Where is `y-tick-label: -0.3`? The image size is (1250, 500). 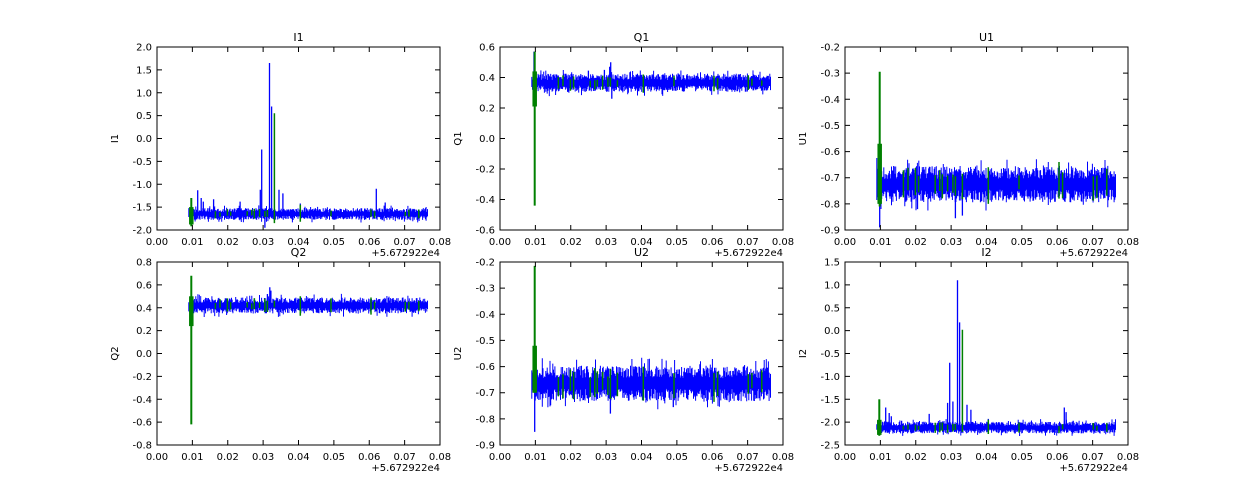
y-tick-label: -0.3 is located at coordinates (485, 289).